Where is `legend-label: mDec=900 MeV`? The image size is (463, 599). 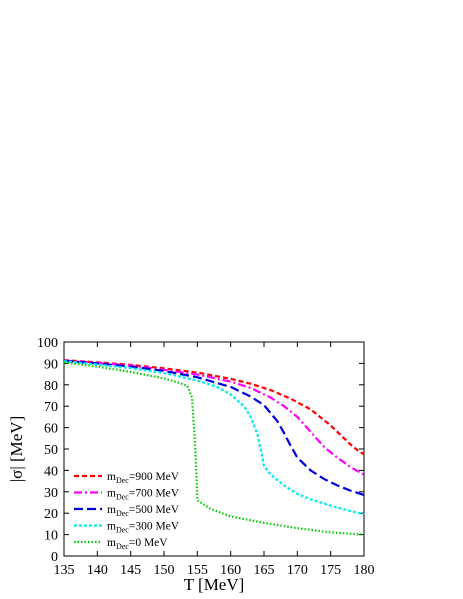 legend-label: mDec=900 MeV is located at coordinates (143, 478).